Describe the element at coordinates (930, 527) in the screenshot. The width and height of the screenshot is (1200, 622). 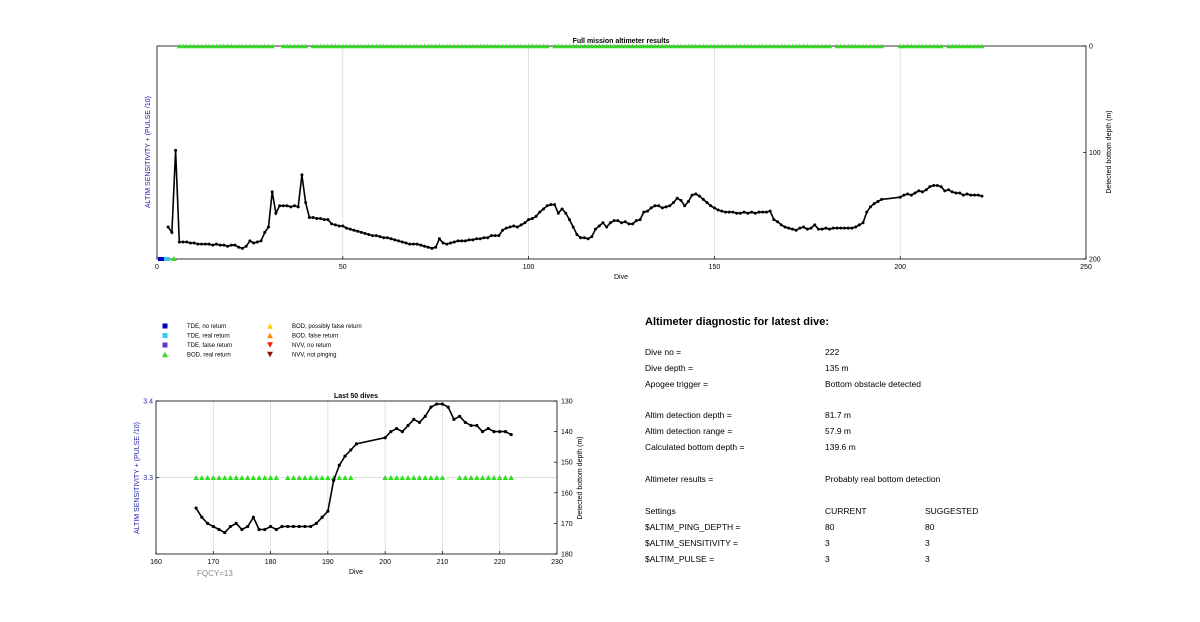
I see `settings-cell: 80` at that location.